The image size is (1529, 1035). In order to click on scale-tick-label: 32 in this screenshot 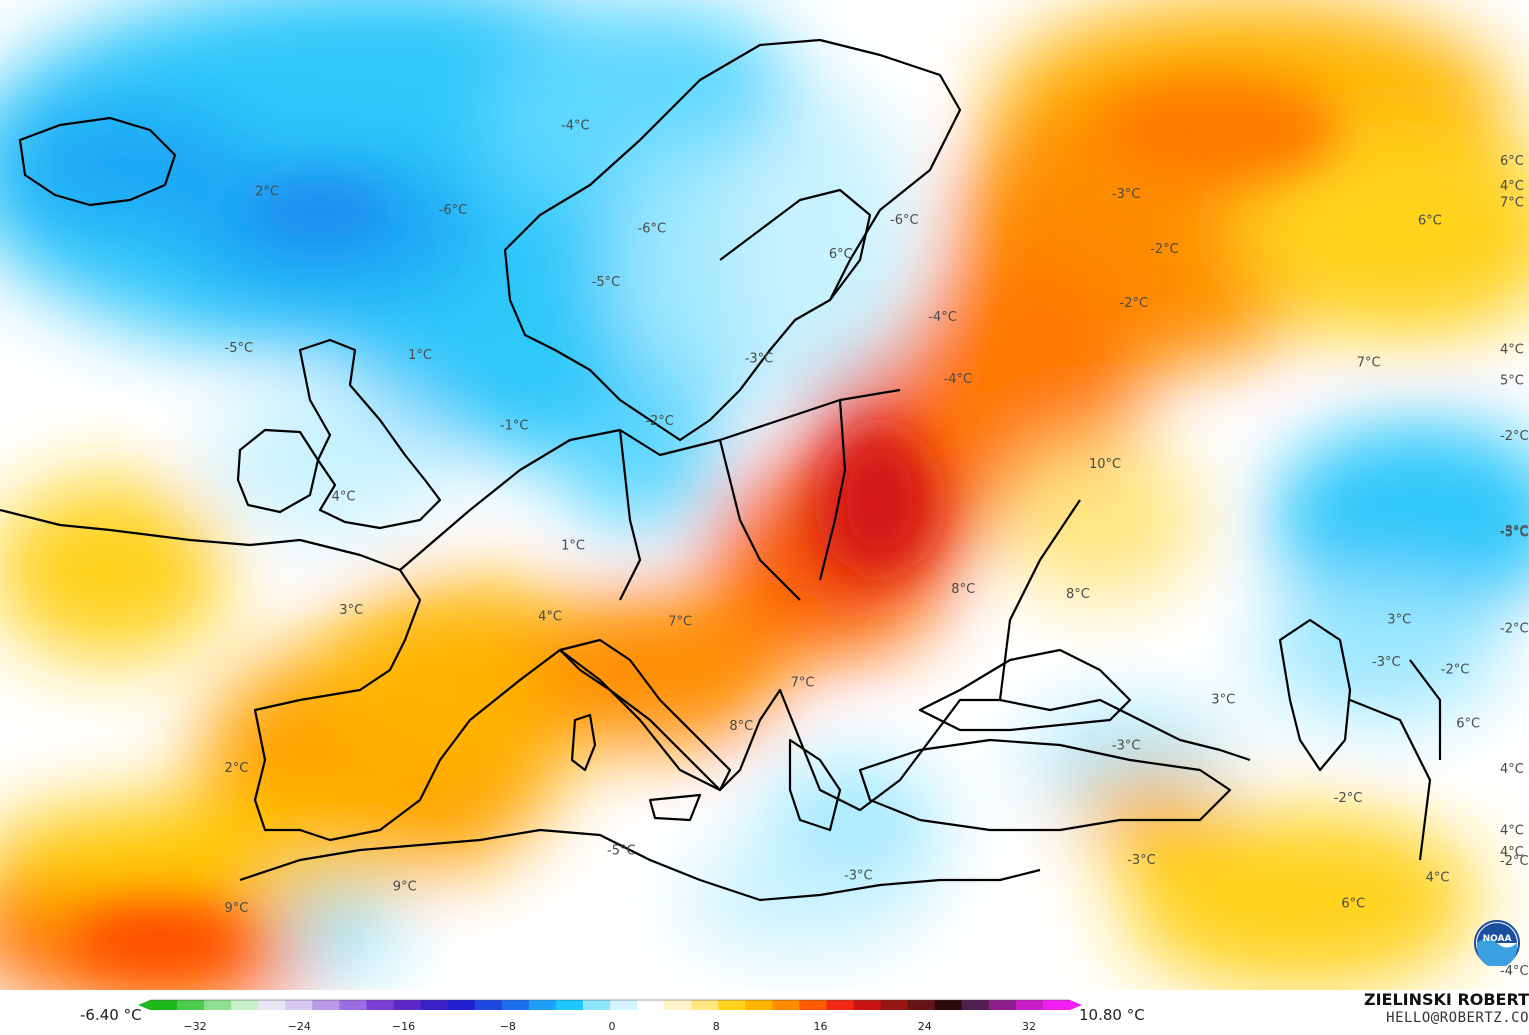, I will do `click(1029, 1026)`.